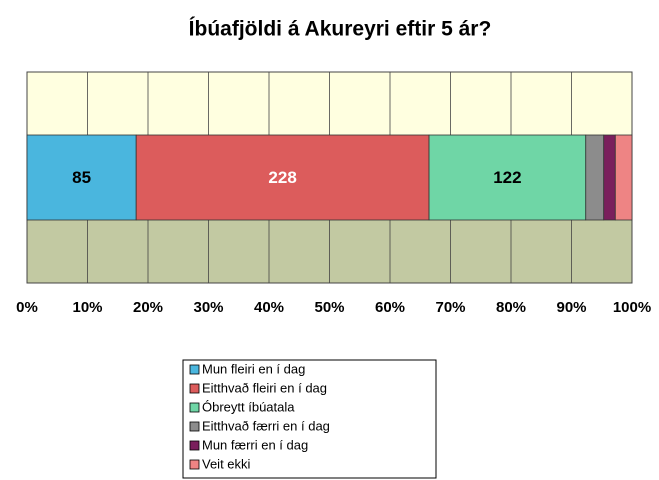 This screenshot has width=659, height=480. I want to click on x-tick-label: 70%, so click(450, 307).